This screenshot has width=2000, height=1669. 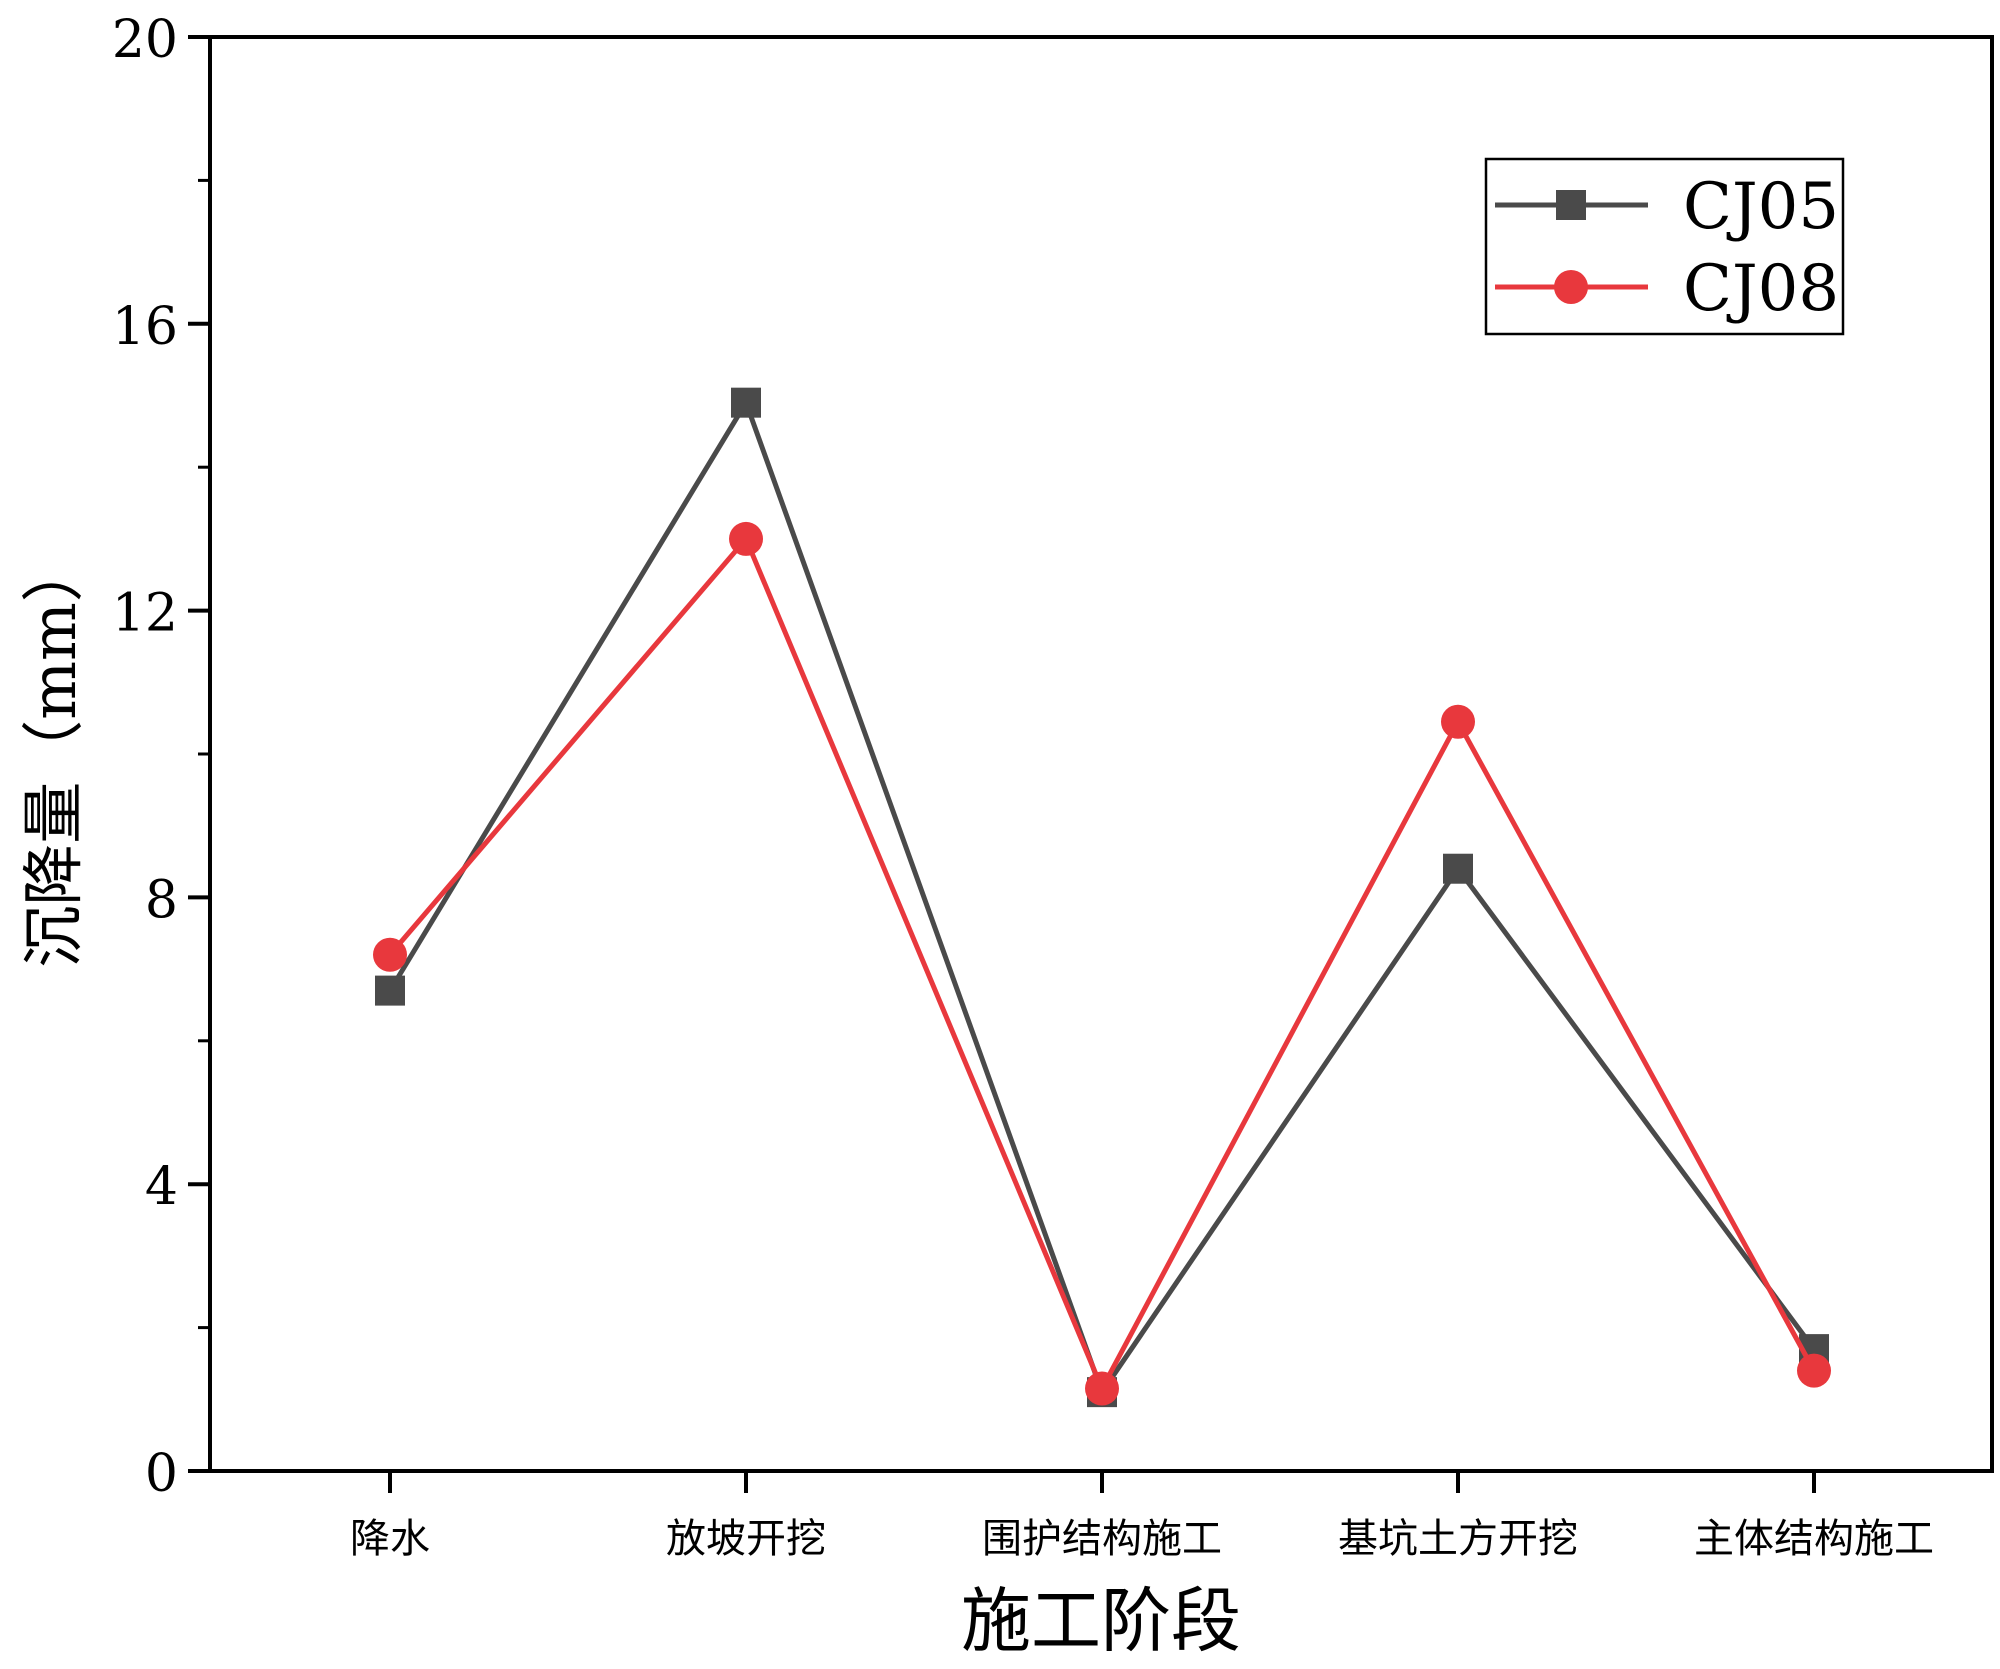 I want to click on legend-label-CJ08: CJ08, so click(x=1761, y=289).